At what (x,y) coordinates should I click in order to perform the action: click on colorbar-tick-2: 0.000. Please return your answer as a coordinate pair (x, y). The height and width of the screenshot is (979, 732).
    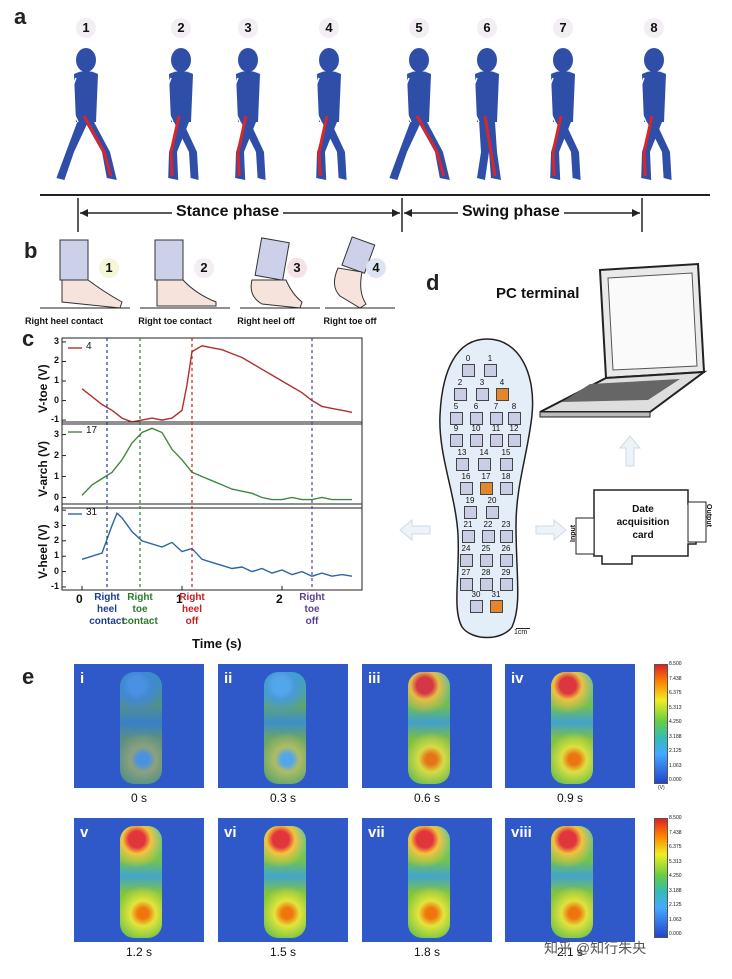
    Looking at the image, I should click on (675, 934).